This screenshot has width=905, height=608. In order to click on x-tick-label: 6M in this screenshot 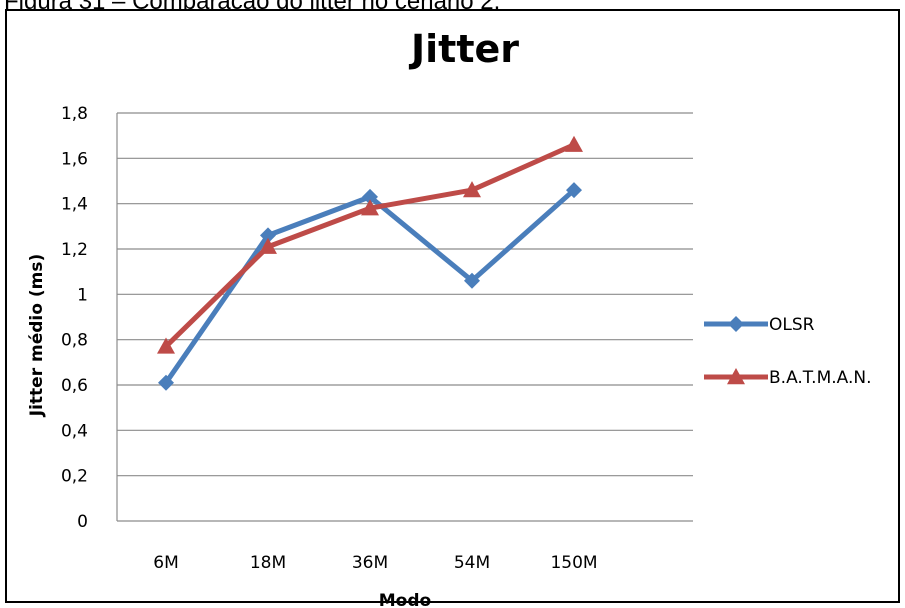, I will do `click(165, 563)`.